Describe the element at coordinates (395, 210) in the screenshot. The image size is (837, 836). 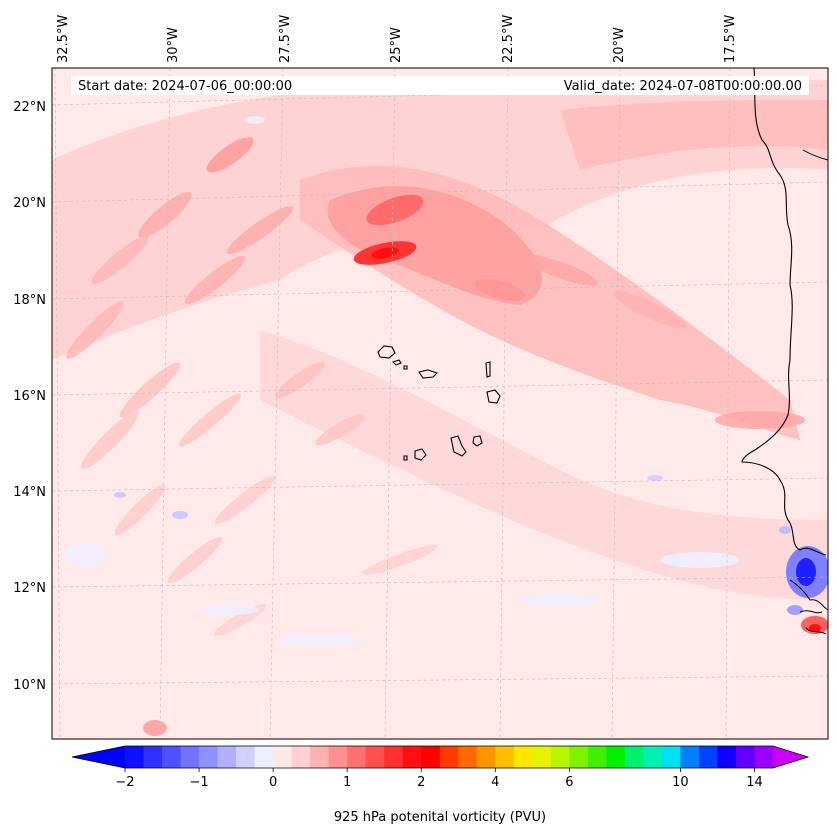
I see `pv-maximum-north` at that location.